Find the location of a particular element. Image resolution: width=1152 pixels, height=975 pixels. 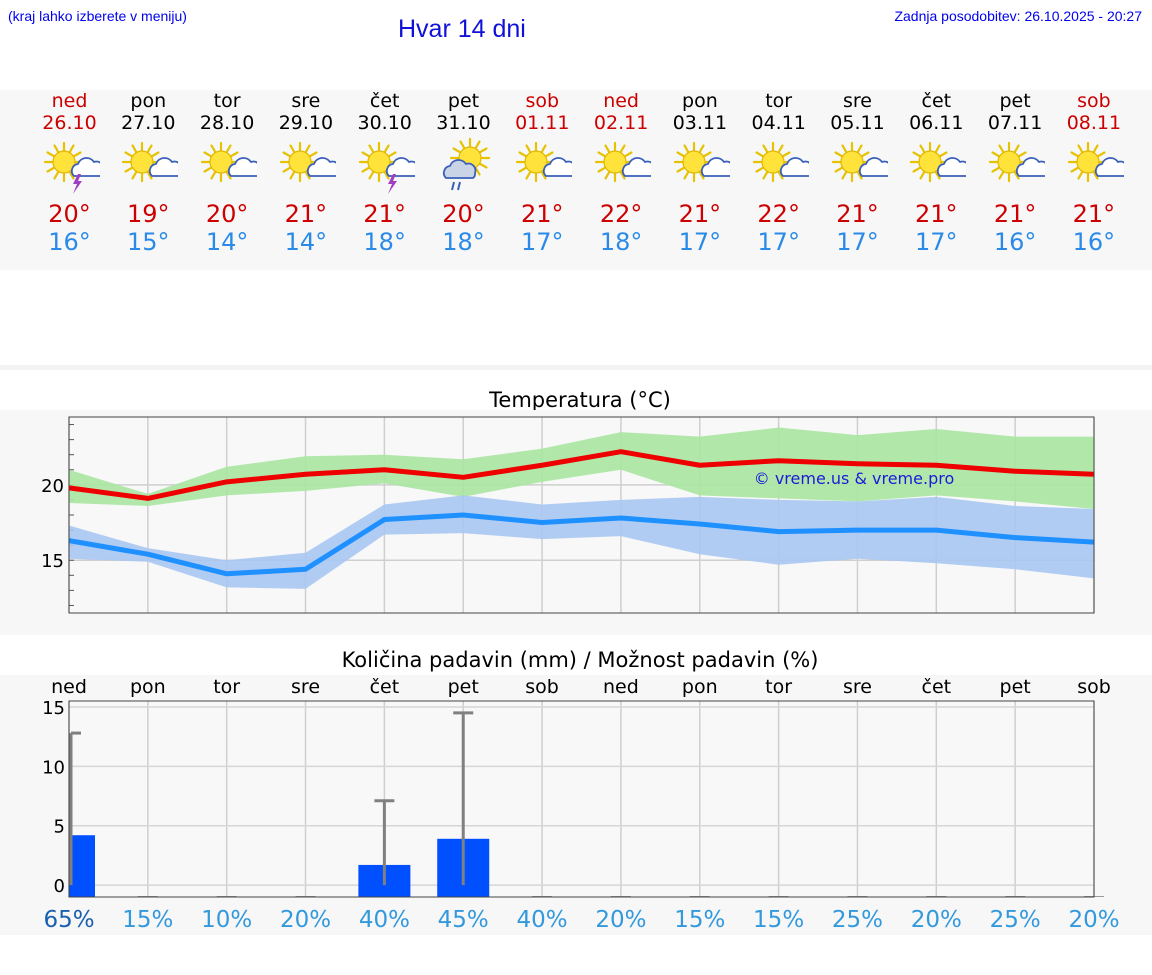

day-date: 30.10 is located at coordinates (384, 123).